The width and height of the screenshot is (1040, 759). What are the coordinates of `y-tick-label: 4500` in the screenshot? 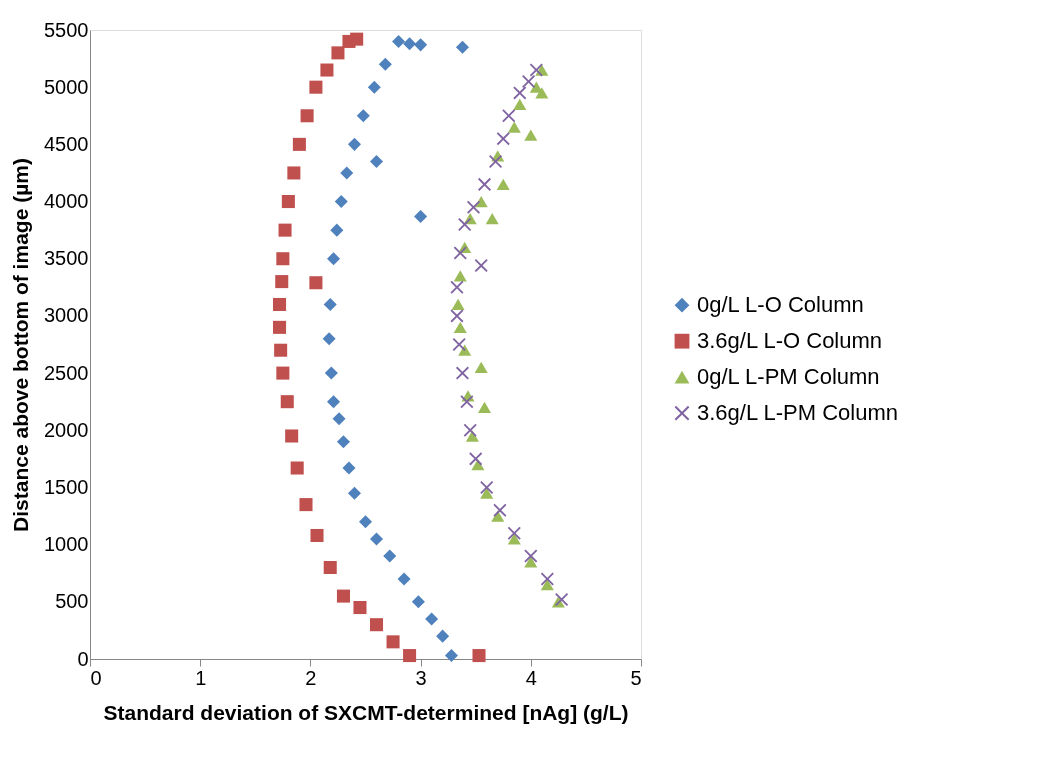 It's located at (66, 143).